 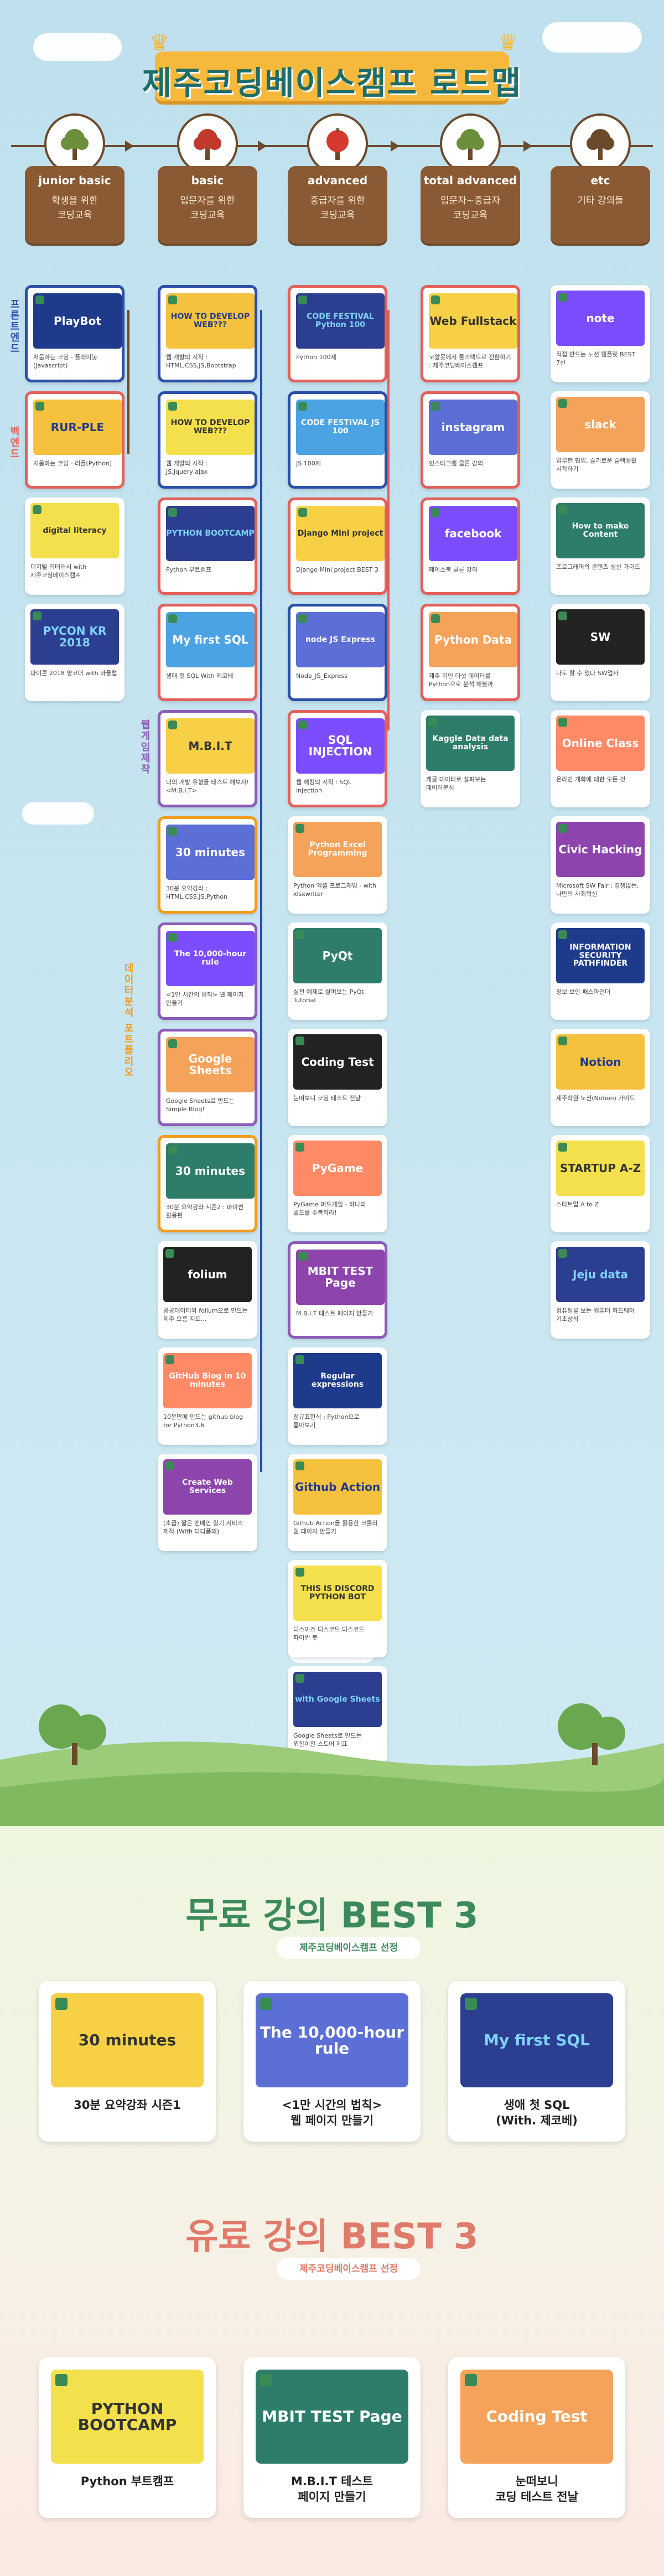 What do you see at coordinates (74, 333) in the screenshot?
I see `junior-course-card: PlayBot 처음하는 코딩 - 플레이봇(Javascript)` at bounding box center [74, 333].